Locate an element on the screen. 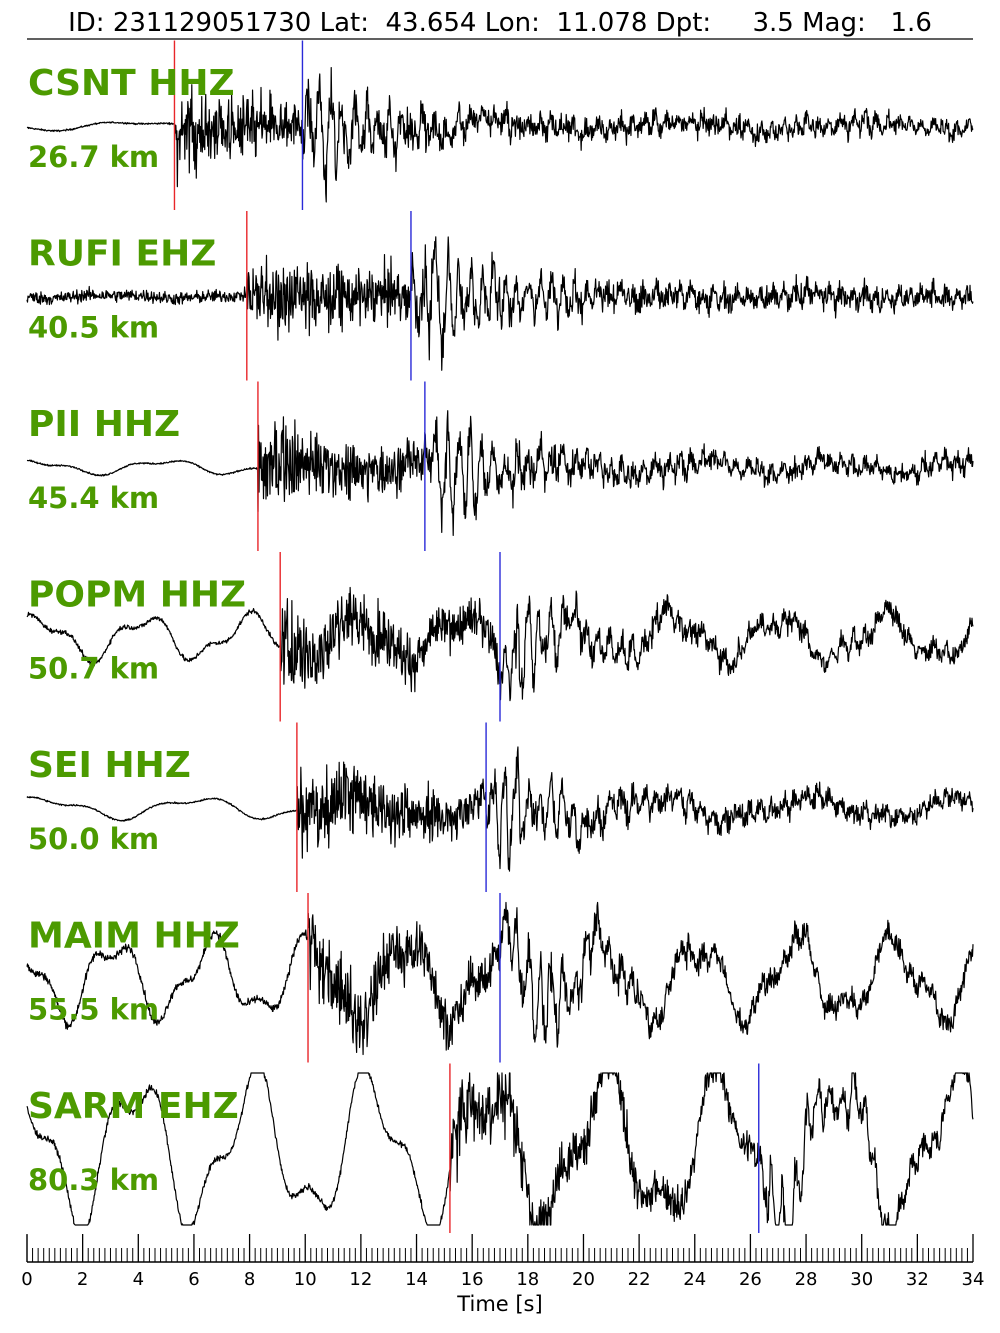 This screenshot has height=1333, width=1000. tick-label: 32 is located at coordinates (917, 1279).